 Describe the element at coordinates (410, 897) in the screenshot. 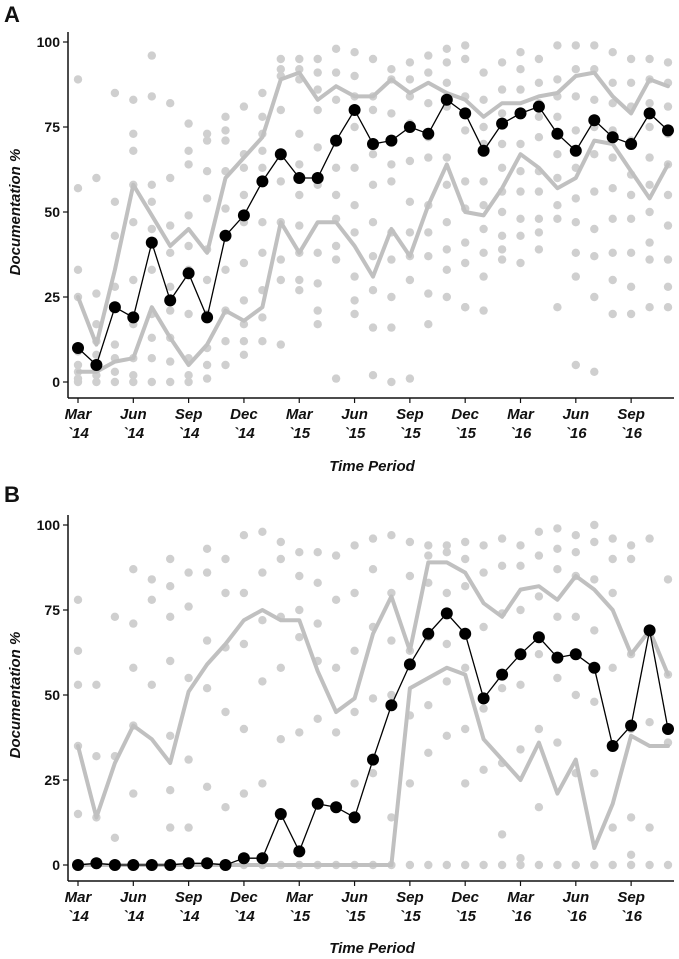

I see `panel-b-x-tick-label-18-month: Sep` at that location.